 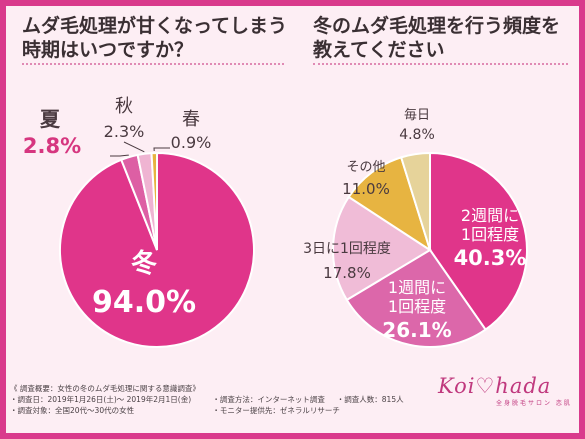 What do you see at coordinates (72, 410) in the screenshot?
I see `footer-target: ・調査対象：全国20代〜30代の女性` at bounding box center [72, 410].